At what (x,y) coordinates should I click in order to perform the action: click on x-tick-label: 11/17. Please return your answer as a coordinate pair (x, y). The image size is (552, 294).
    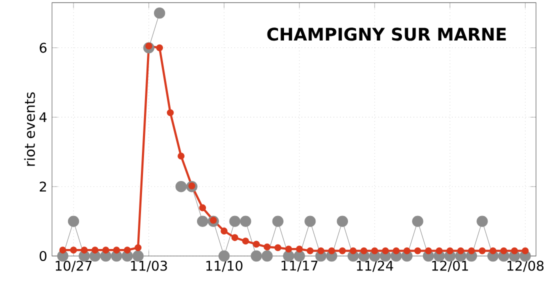
    Looking at the image, I should click on (300, 266).